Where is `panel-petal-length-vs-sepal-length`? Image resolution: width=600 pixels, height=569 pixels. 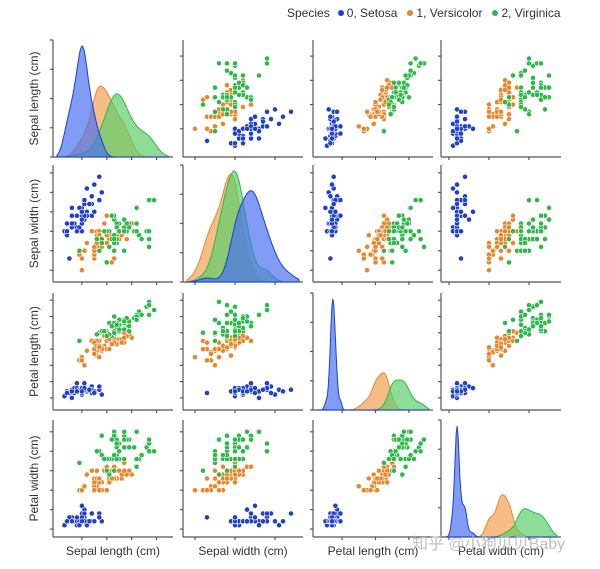 panel-petal-length-vs-sepal-length is located at coordinates (111, 353).